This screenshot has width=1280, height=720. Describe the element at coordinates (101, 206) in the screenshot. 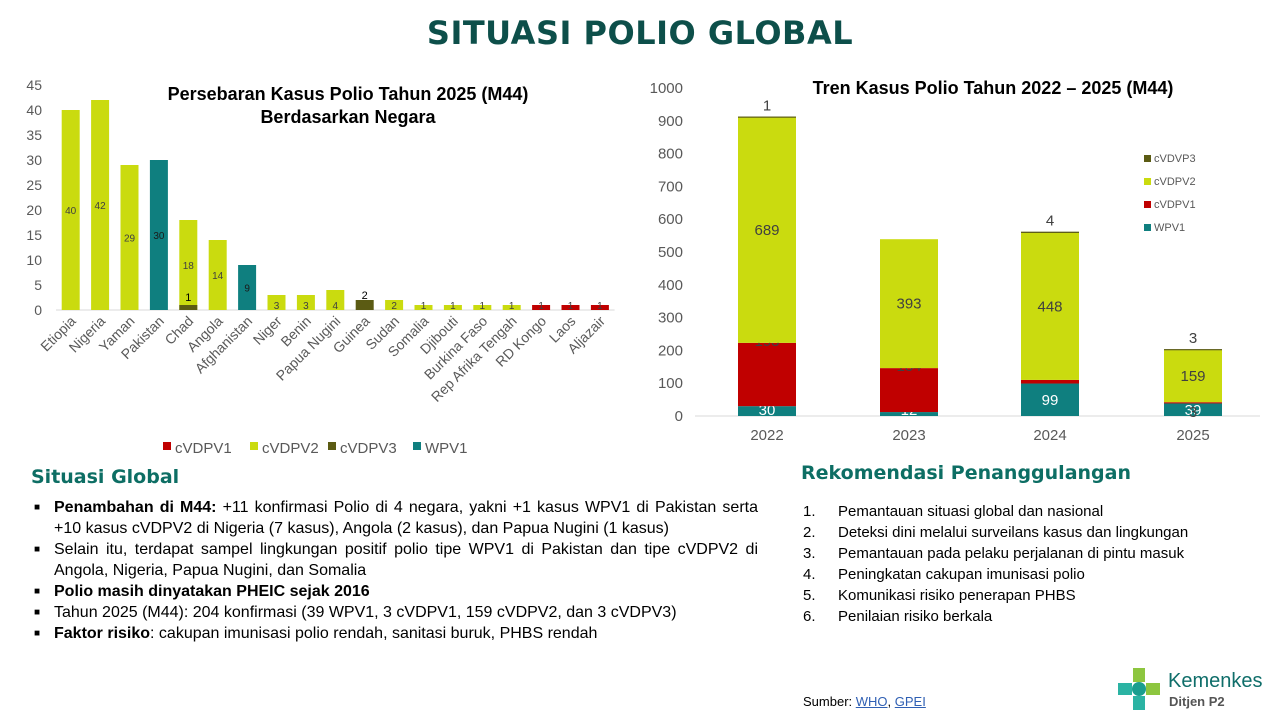

I see `data-label: 42` at that location.